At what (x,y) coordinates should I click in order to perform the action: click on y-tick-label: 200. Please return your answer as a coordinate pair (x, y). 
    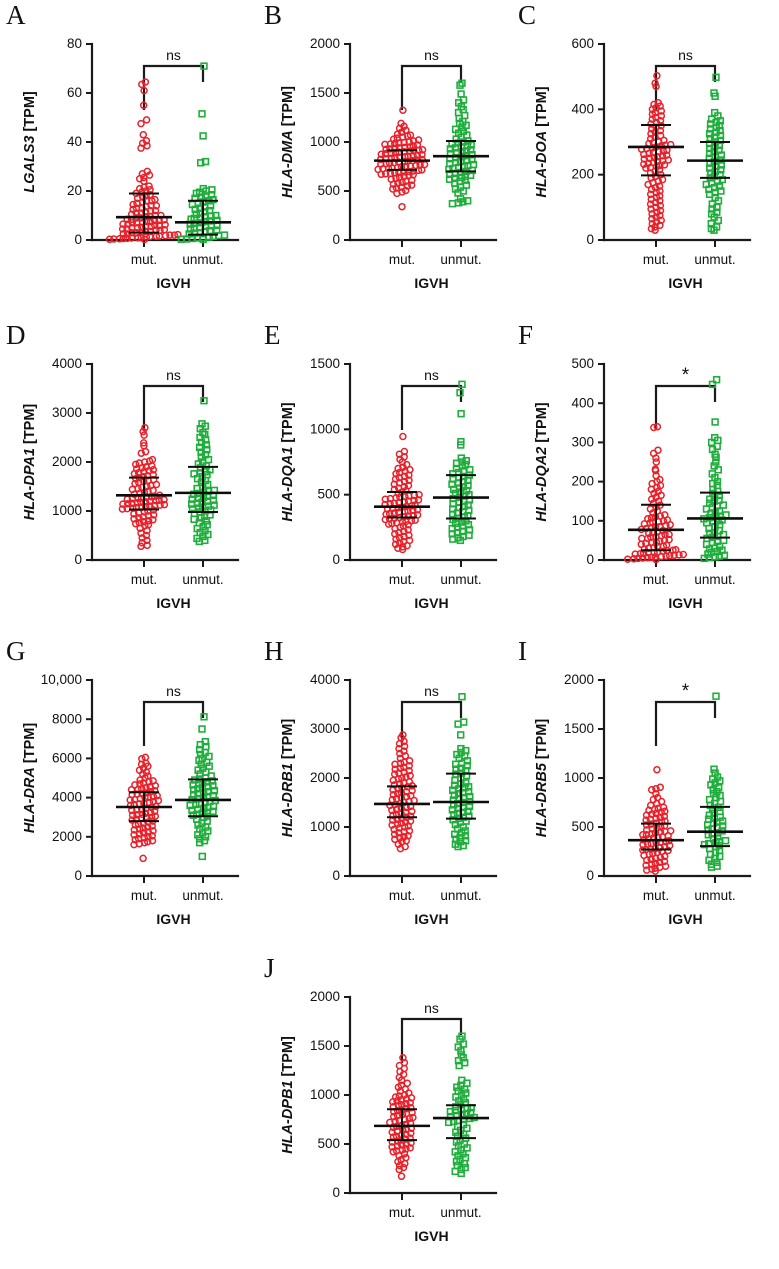
    Looking at the image, I should click on (582, 174).